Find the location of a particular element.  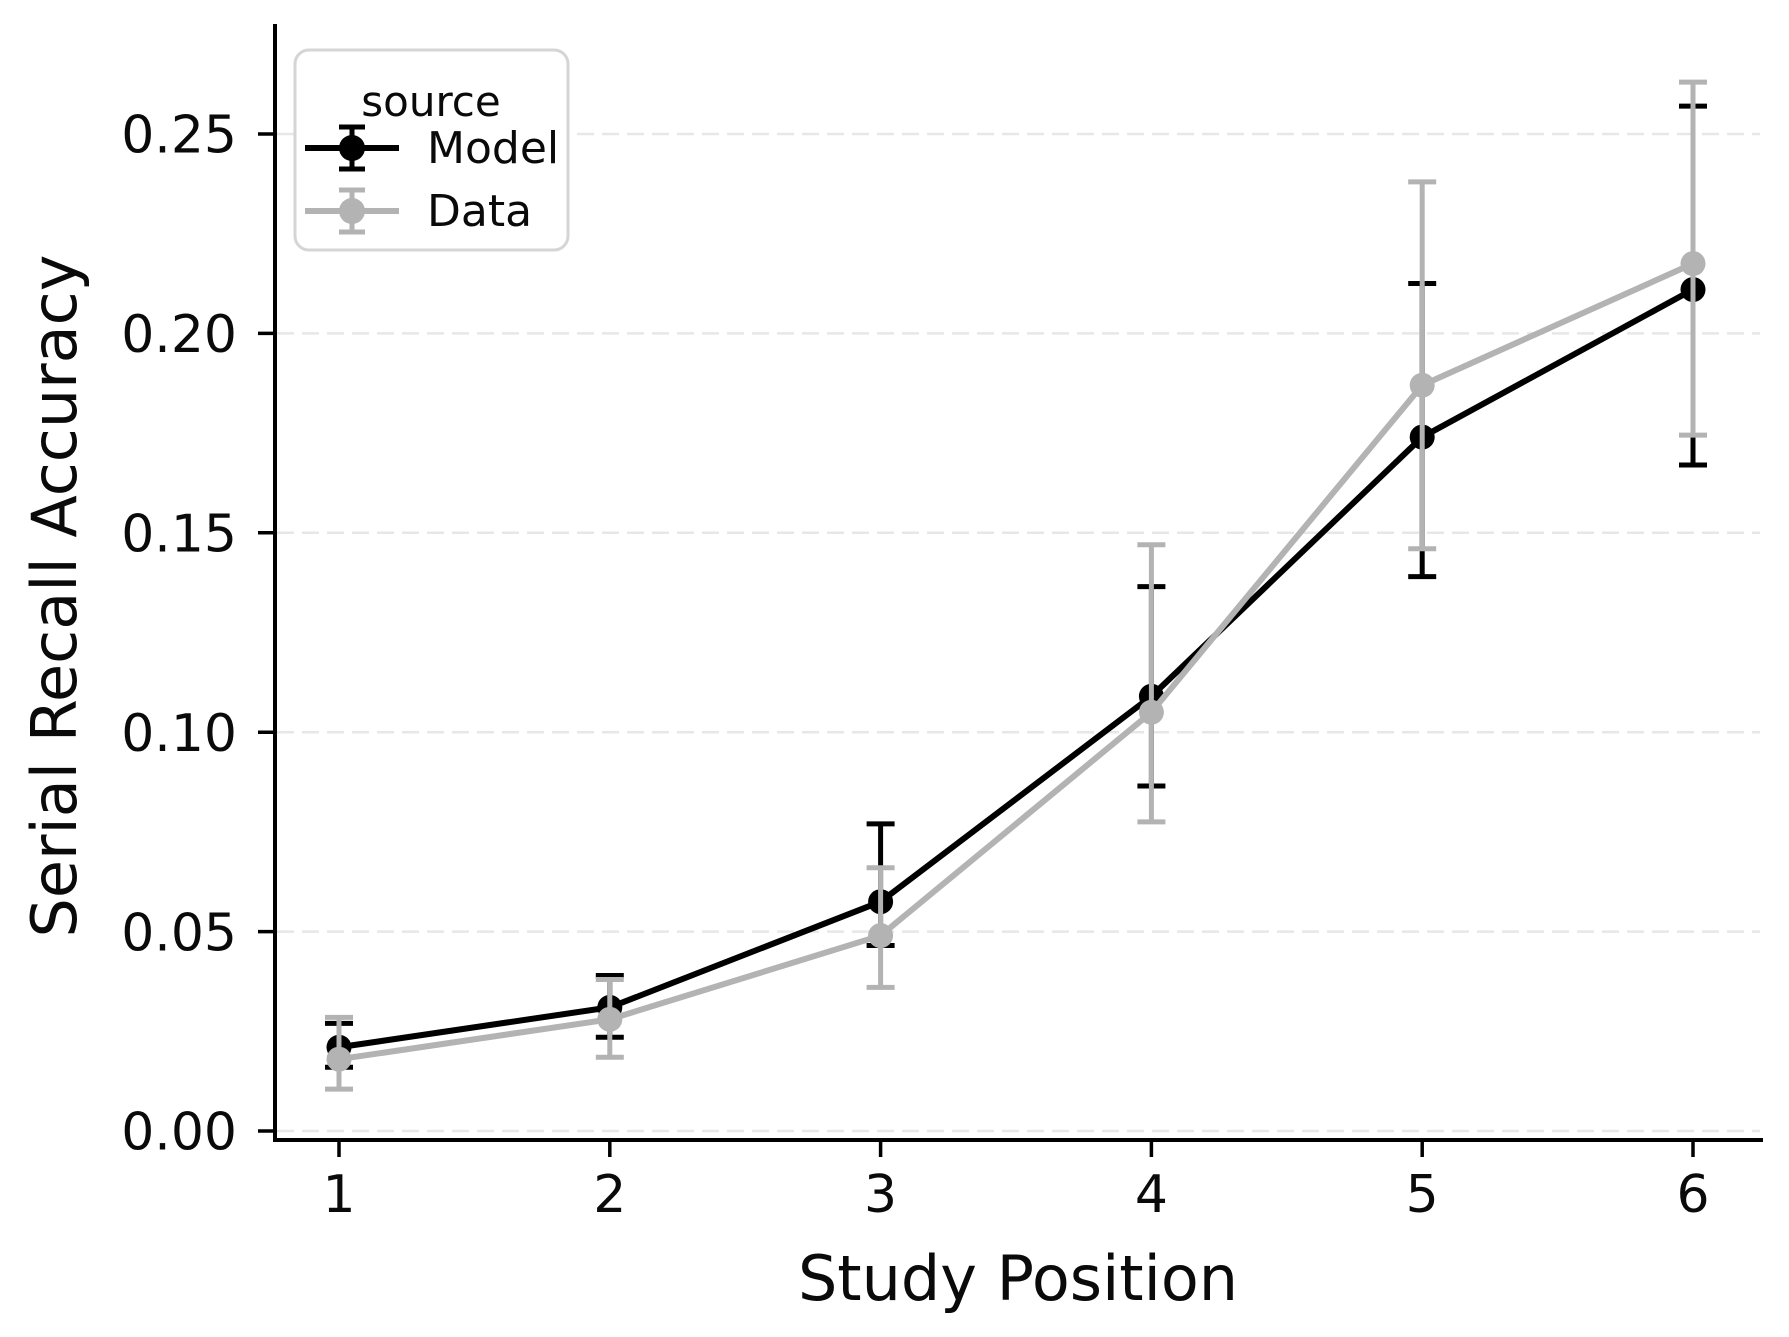

legend: source Model Data is located at coordinates (431, 150).